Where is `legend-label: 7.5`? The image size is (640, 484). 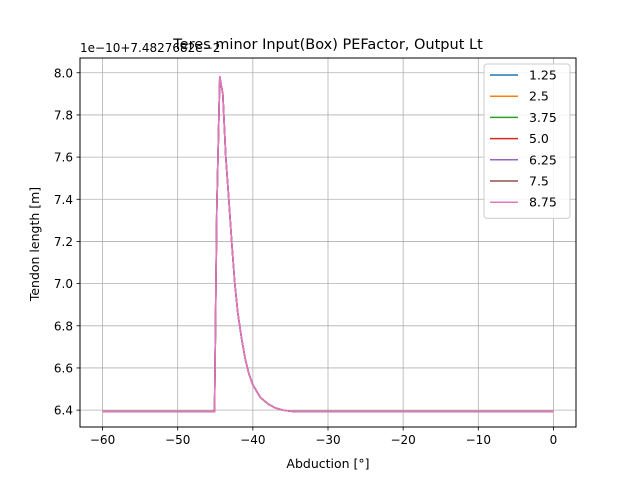
legend-label: 7.5 is located at coordinates (539, 181).